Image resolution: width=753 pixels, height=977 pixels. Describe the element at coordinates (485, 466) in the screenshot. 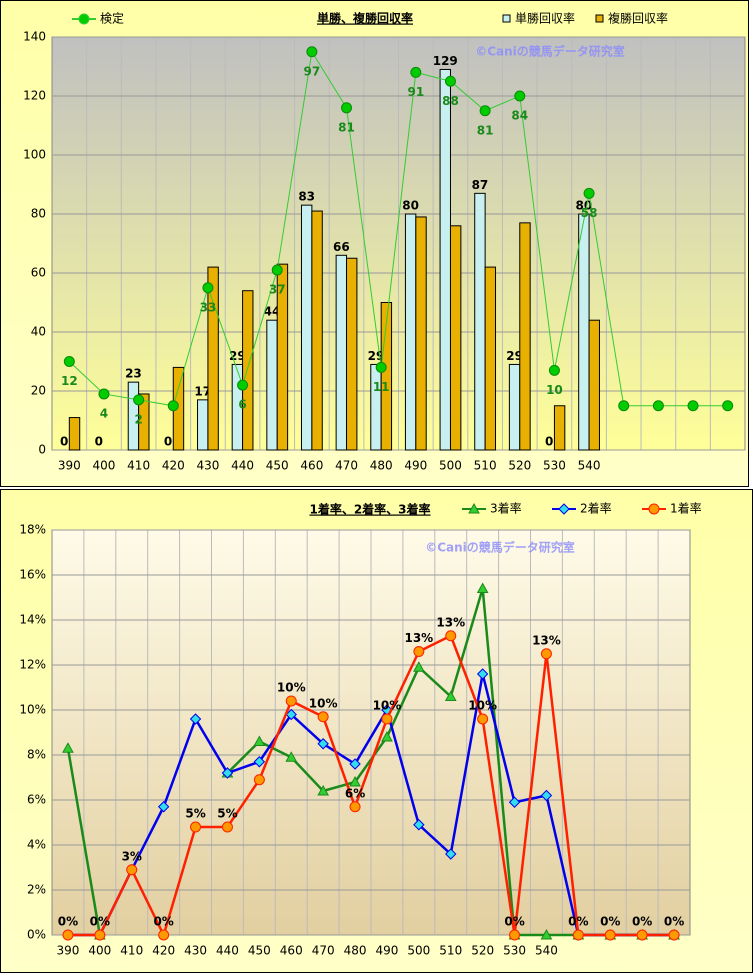

I see `x-tick-label: 510` at that location.